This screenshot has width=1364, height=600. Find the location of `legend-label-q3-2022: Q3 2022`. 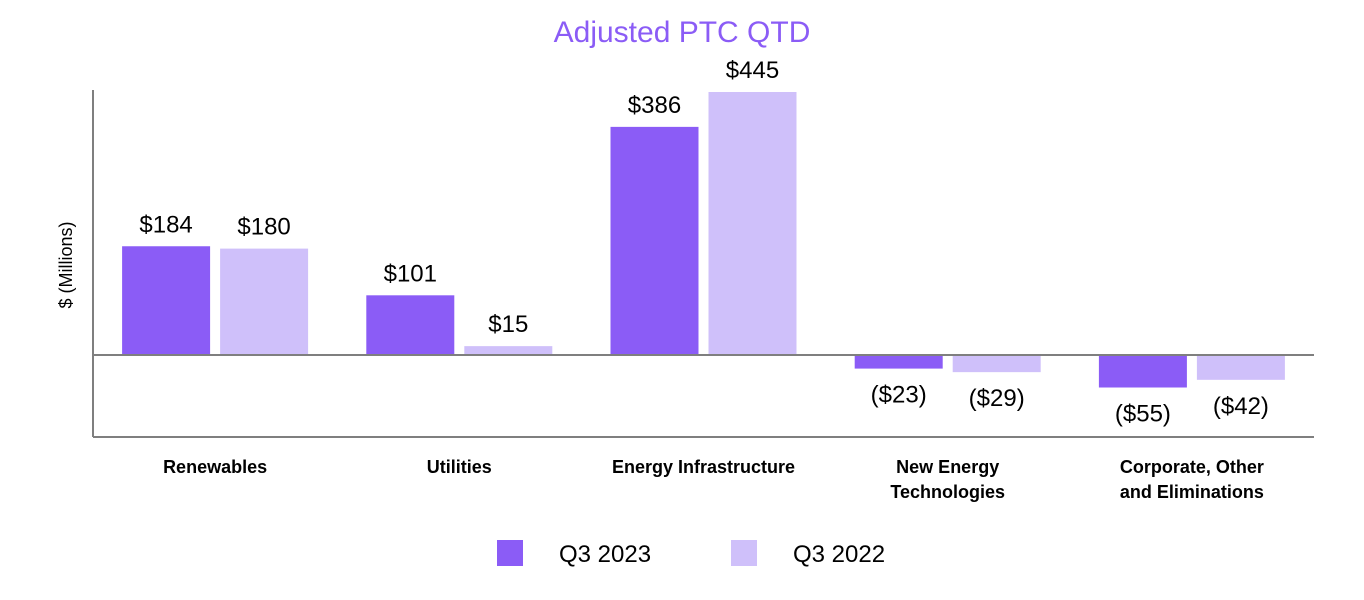

legend-label-q3-2022: Q3 2022 is located at coordinates (839, 554).